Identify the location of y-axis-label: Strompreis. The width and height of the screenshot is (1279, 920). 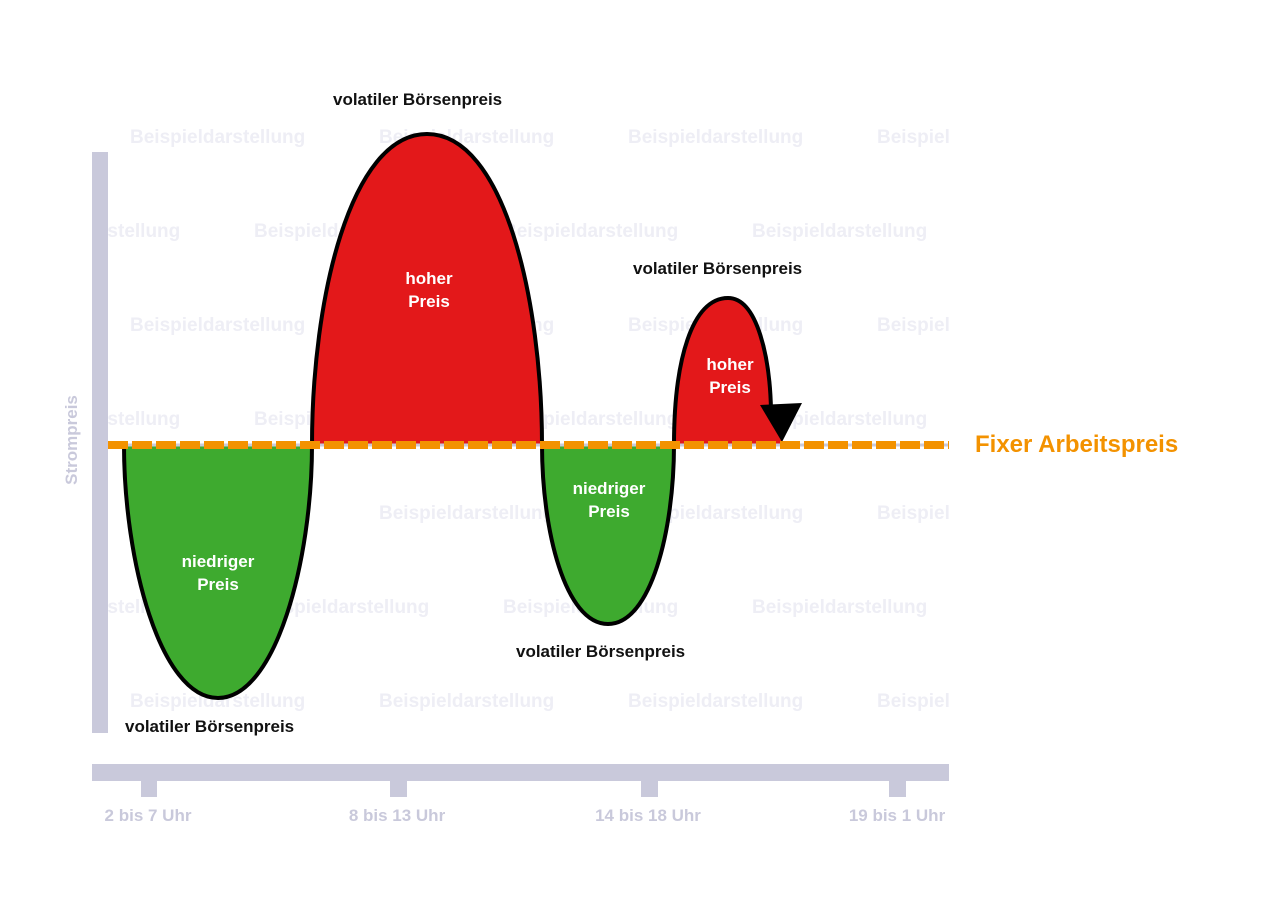
(71, 440).